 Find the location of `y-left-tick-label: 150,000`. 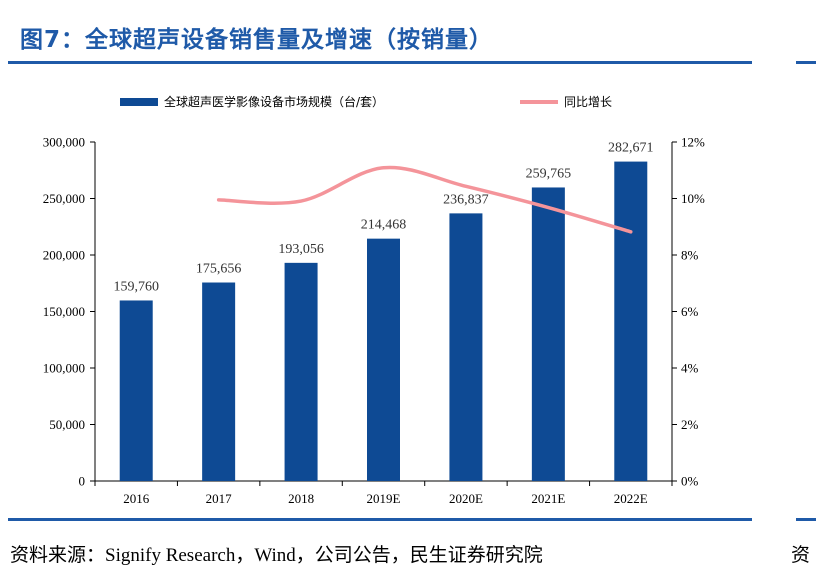

y-left-tick-label: 150,000 is located at coordinates (64, 311).